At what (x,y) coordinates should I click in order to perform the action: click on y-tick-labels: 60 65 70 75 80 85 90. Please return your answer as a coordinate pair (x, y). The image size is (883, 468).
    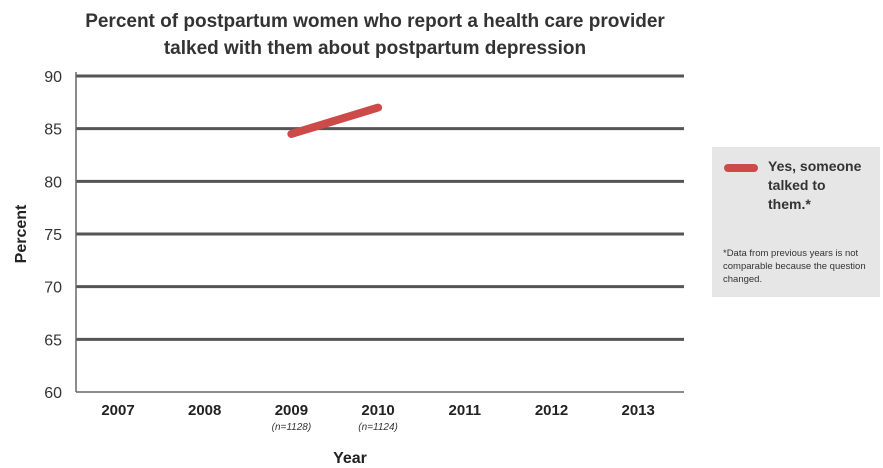
    Looking at the image, I should click on (53, 235).